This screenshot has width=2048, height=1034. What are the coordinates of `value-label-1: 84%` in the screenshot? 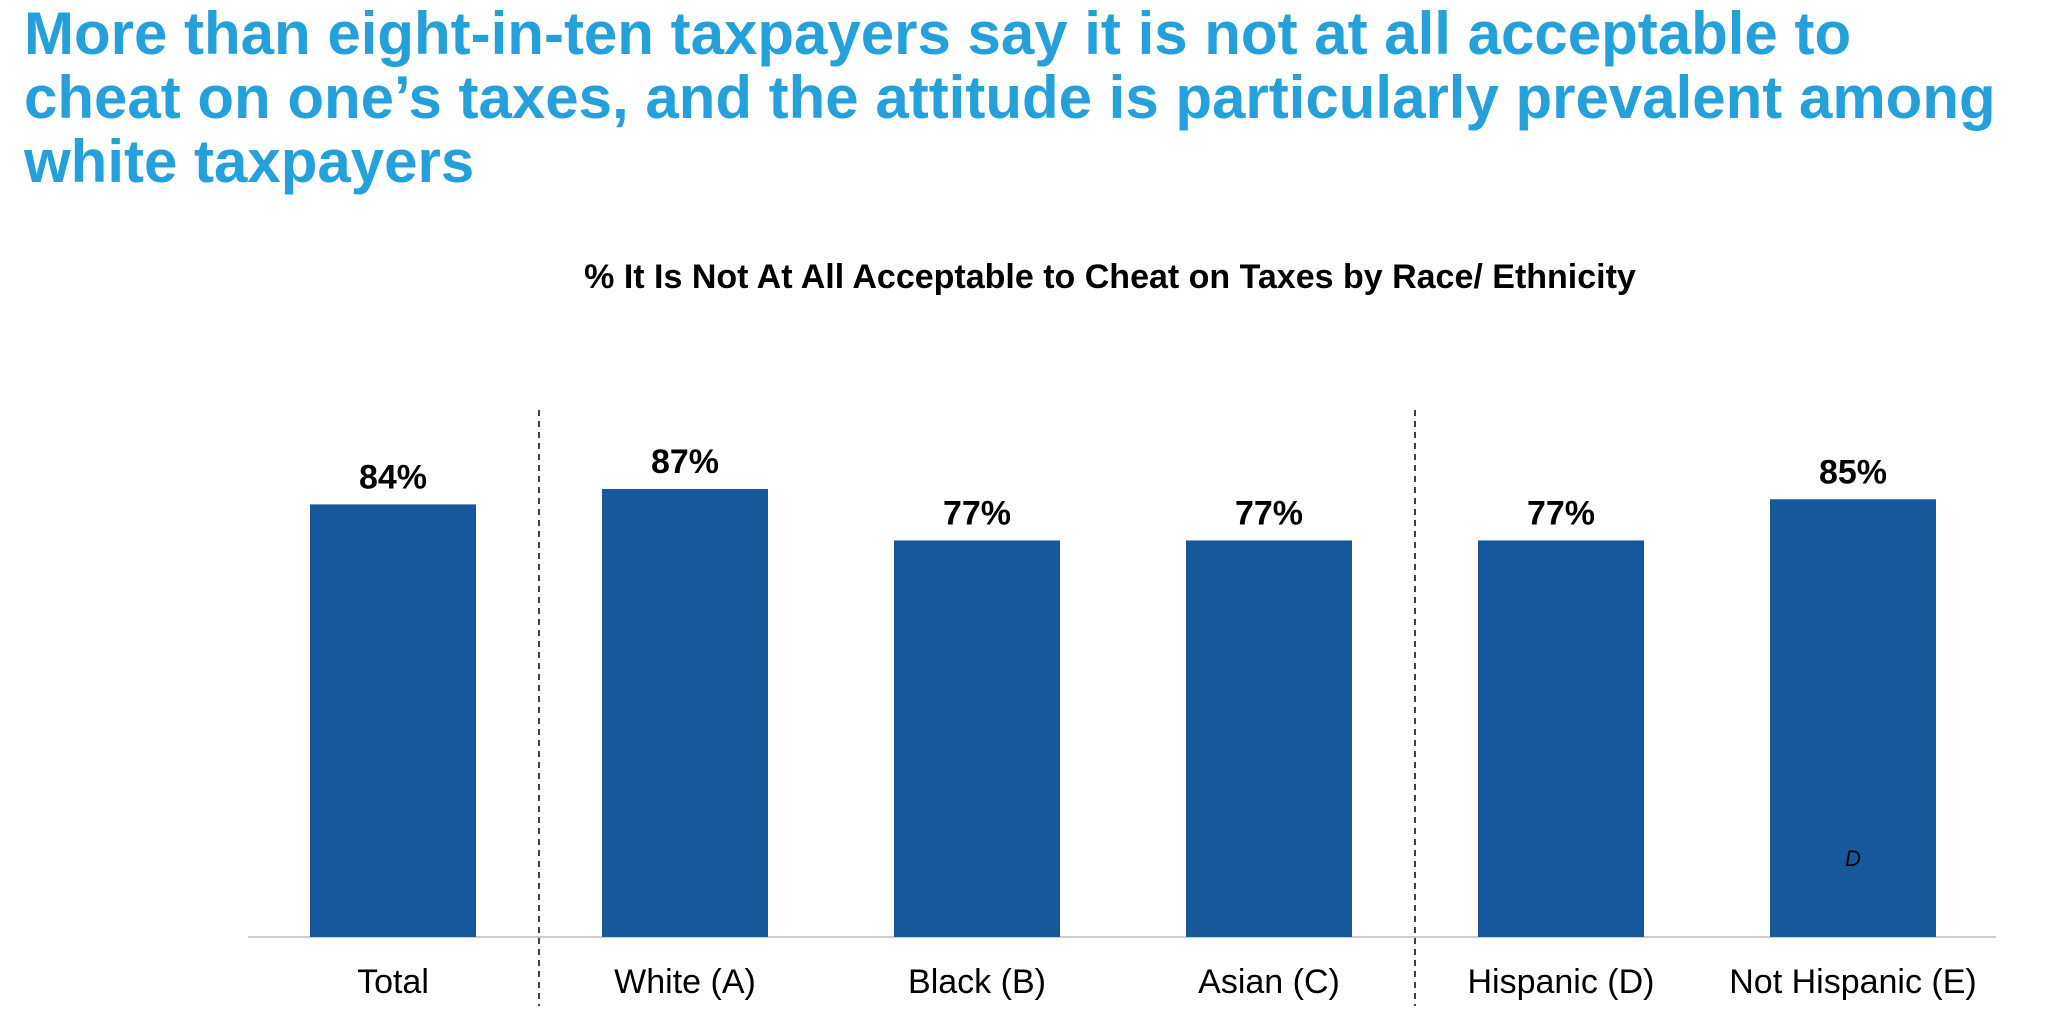 It's located at (393, 477).